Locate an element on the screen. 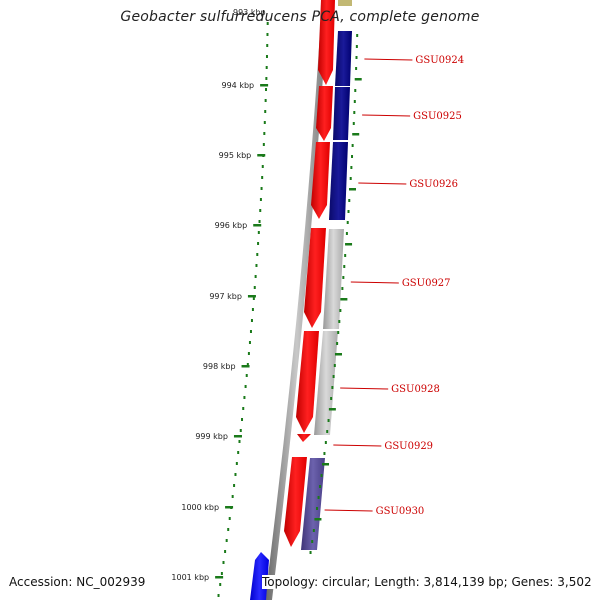 The width and height of the screenshot is (600, 600). outer-scale-dots is located at coordinates (335, 294).